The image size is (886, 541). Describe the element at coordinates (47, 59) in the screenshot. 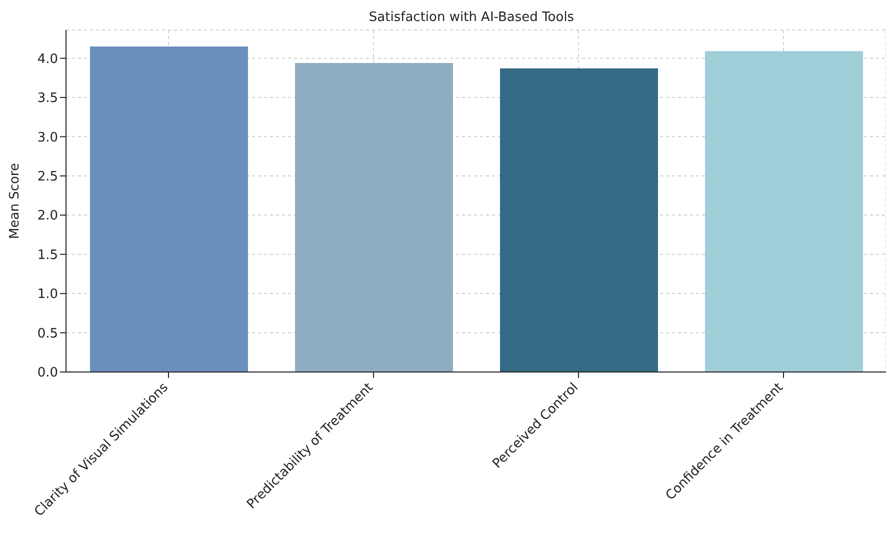

I see `y-tick-label: 4.0` at that location.